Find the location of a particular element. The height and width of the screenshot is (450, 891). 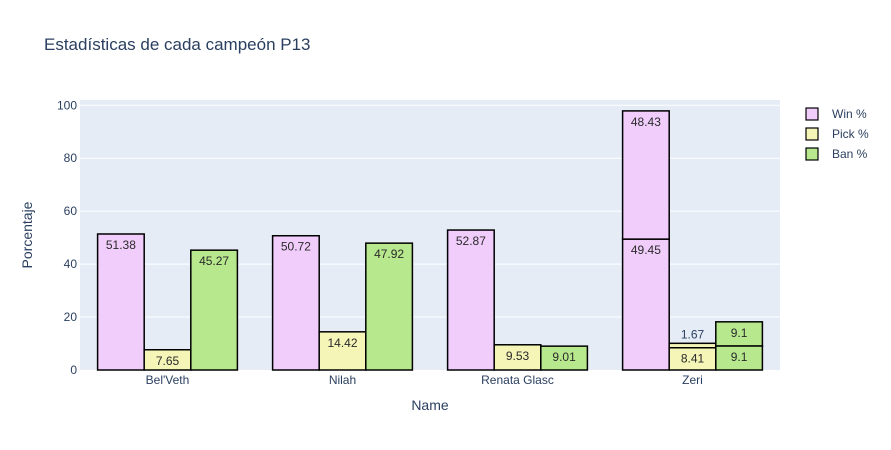

bar-value-label: 1.67 is located at coordinates (693, 334).